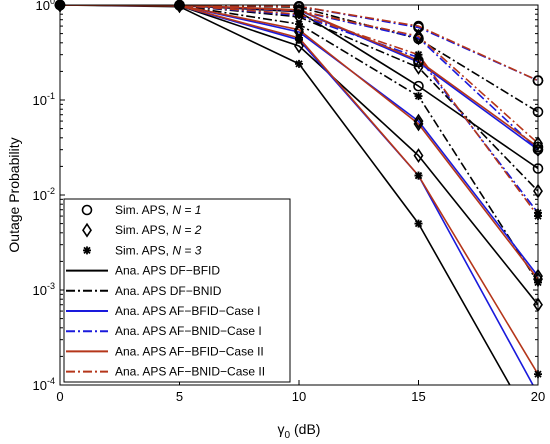 Image resolution: width=550 pixels, height=444 pixels. Describe the element at coordinates (14, 194) in the screenshot. I see `y-axis-title: Outage Probability` at that location.